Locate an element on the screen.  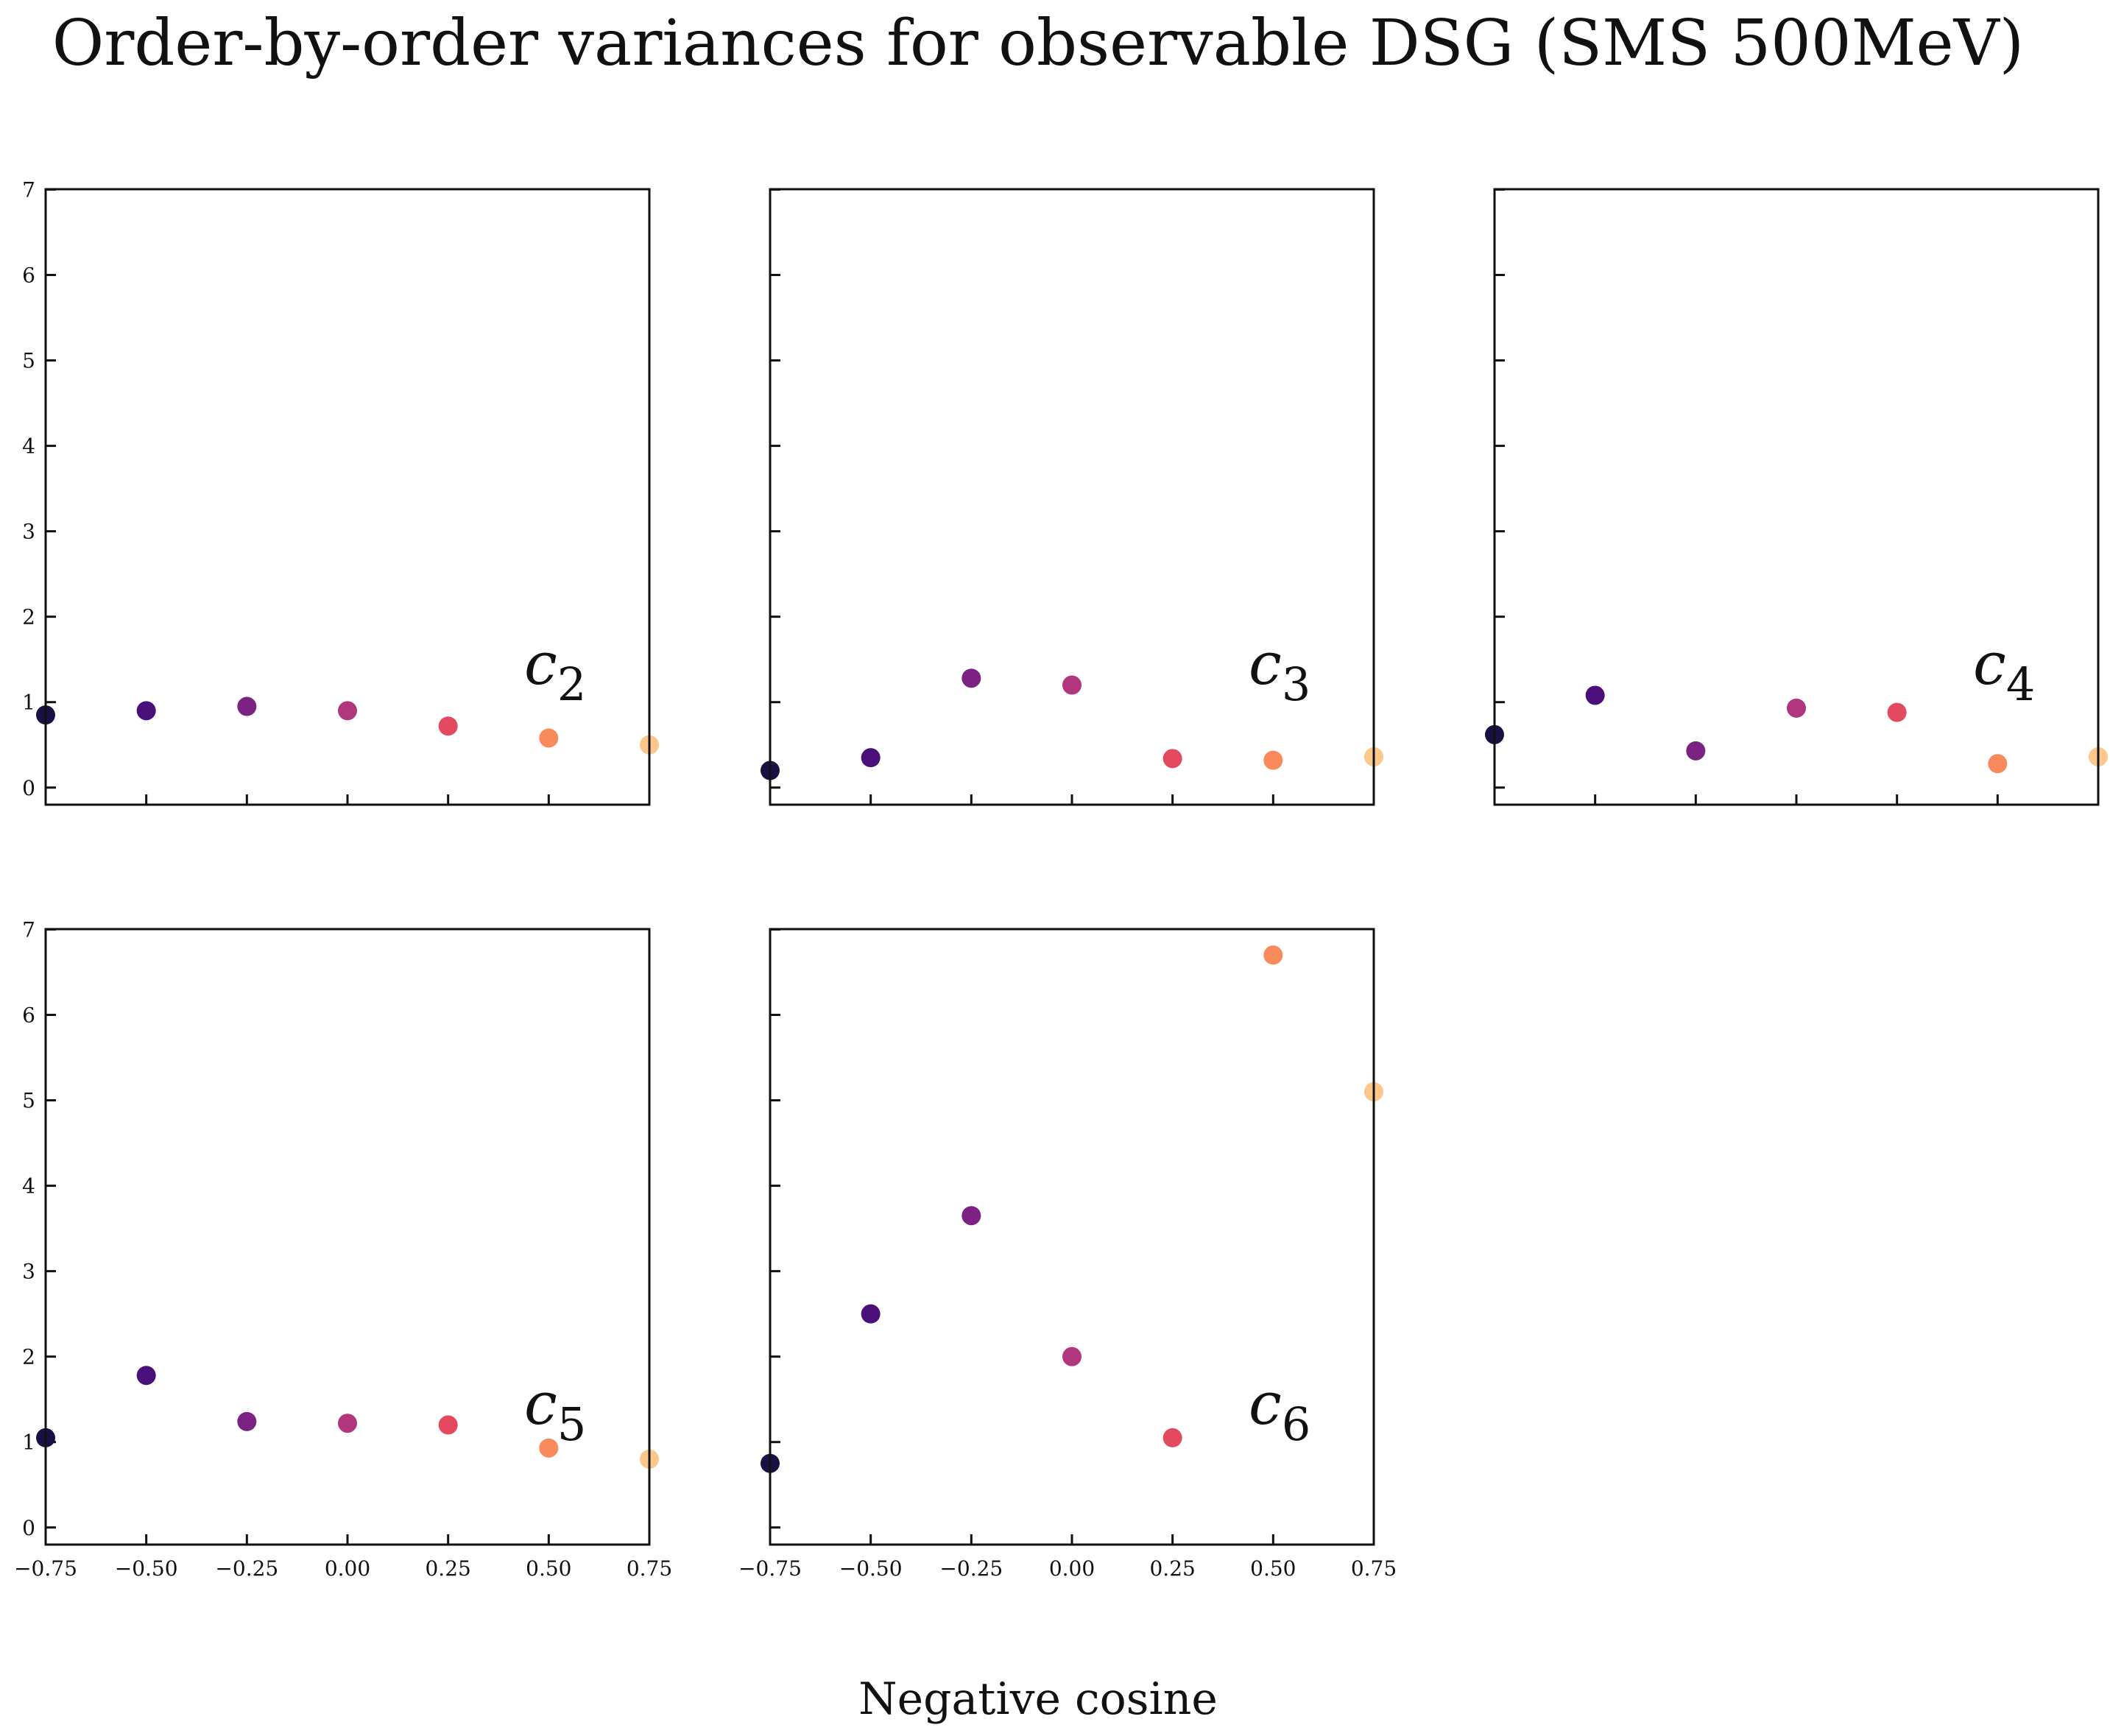
panel-5: −0.75 −0.50 −0.25 0.00 0.25 0.50 0.75 c6 is located at coordinates (1067, 1254).